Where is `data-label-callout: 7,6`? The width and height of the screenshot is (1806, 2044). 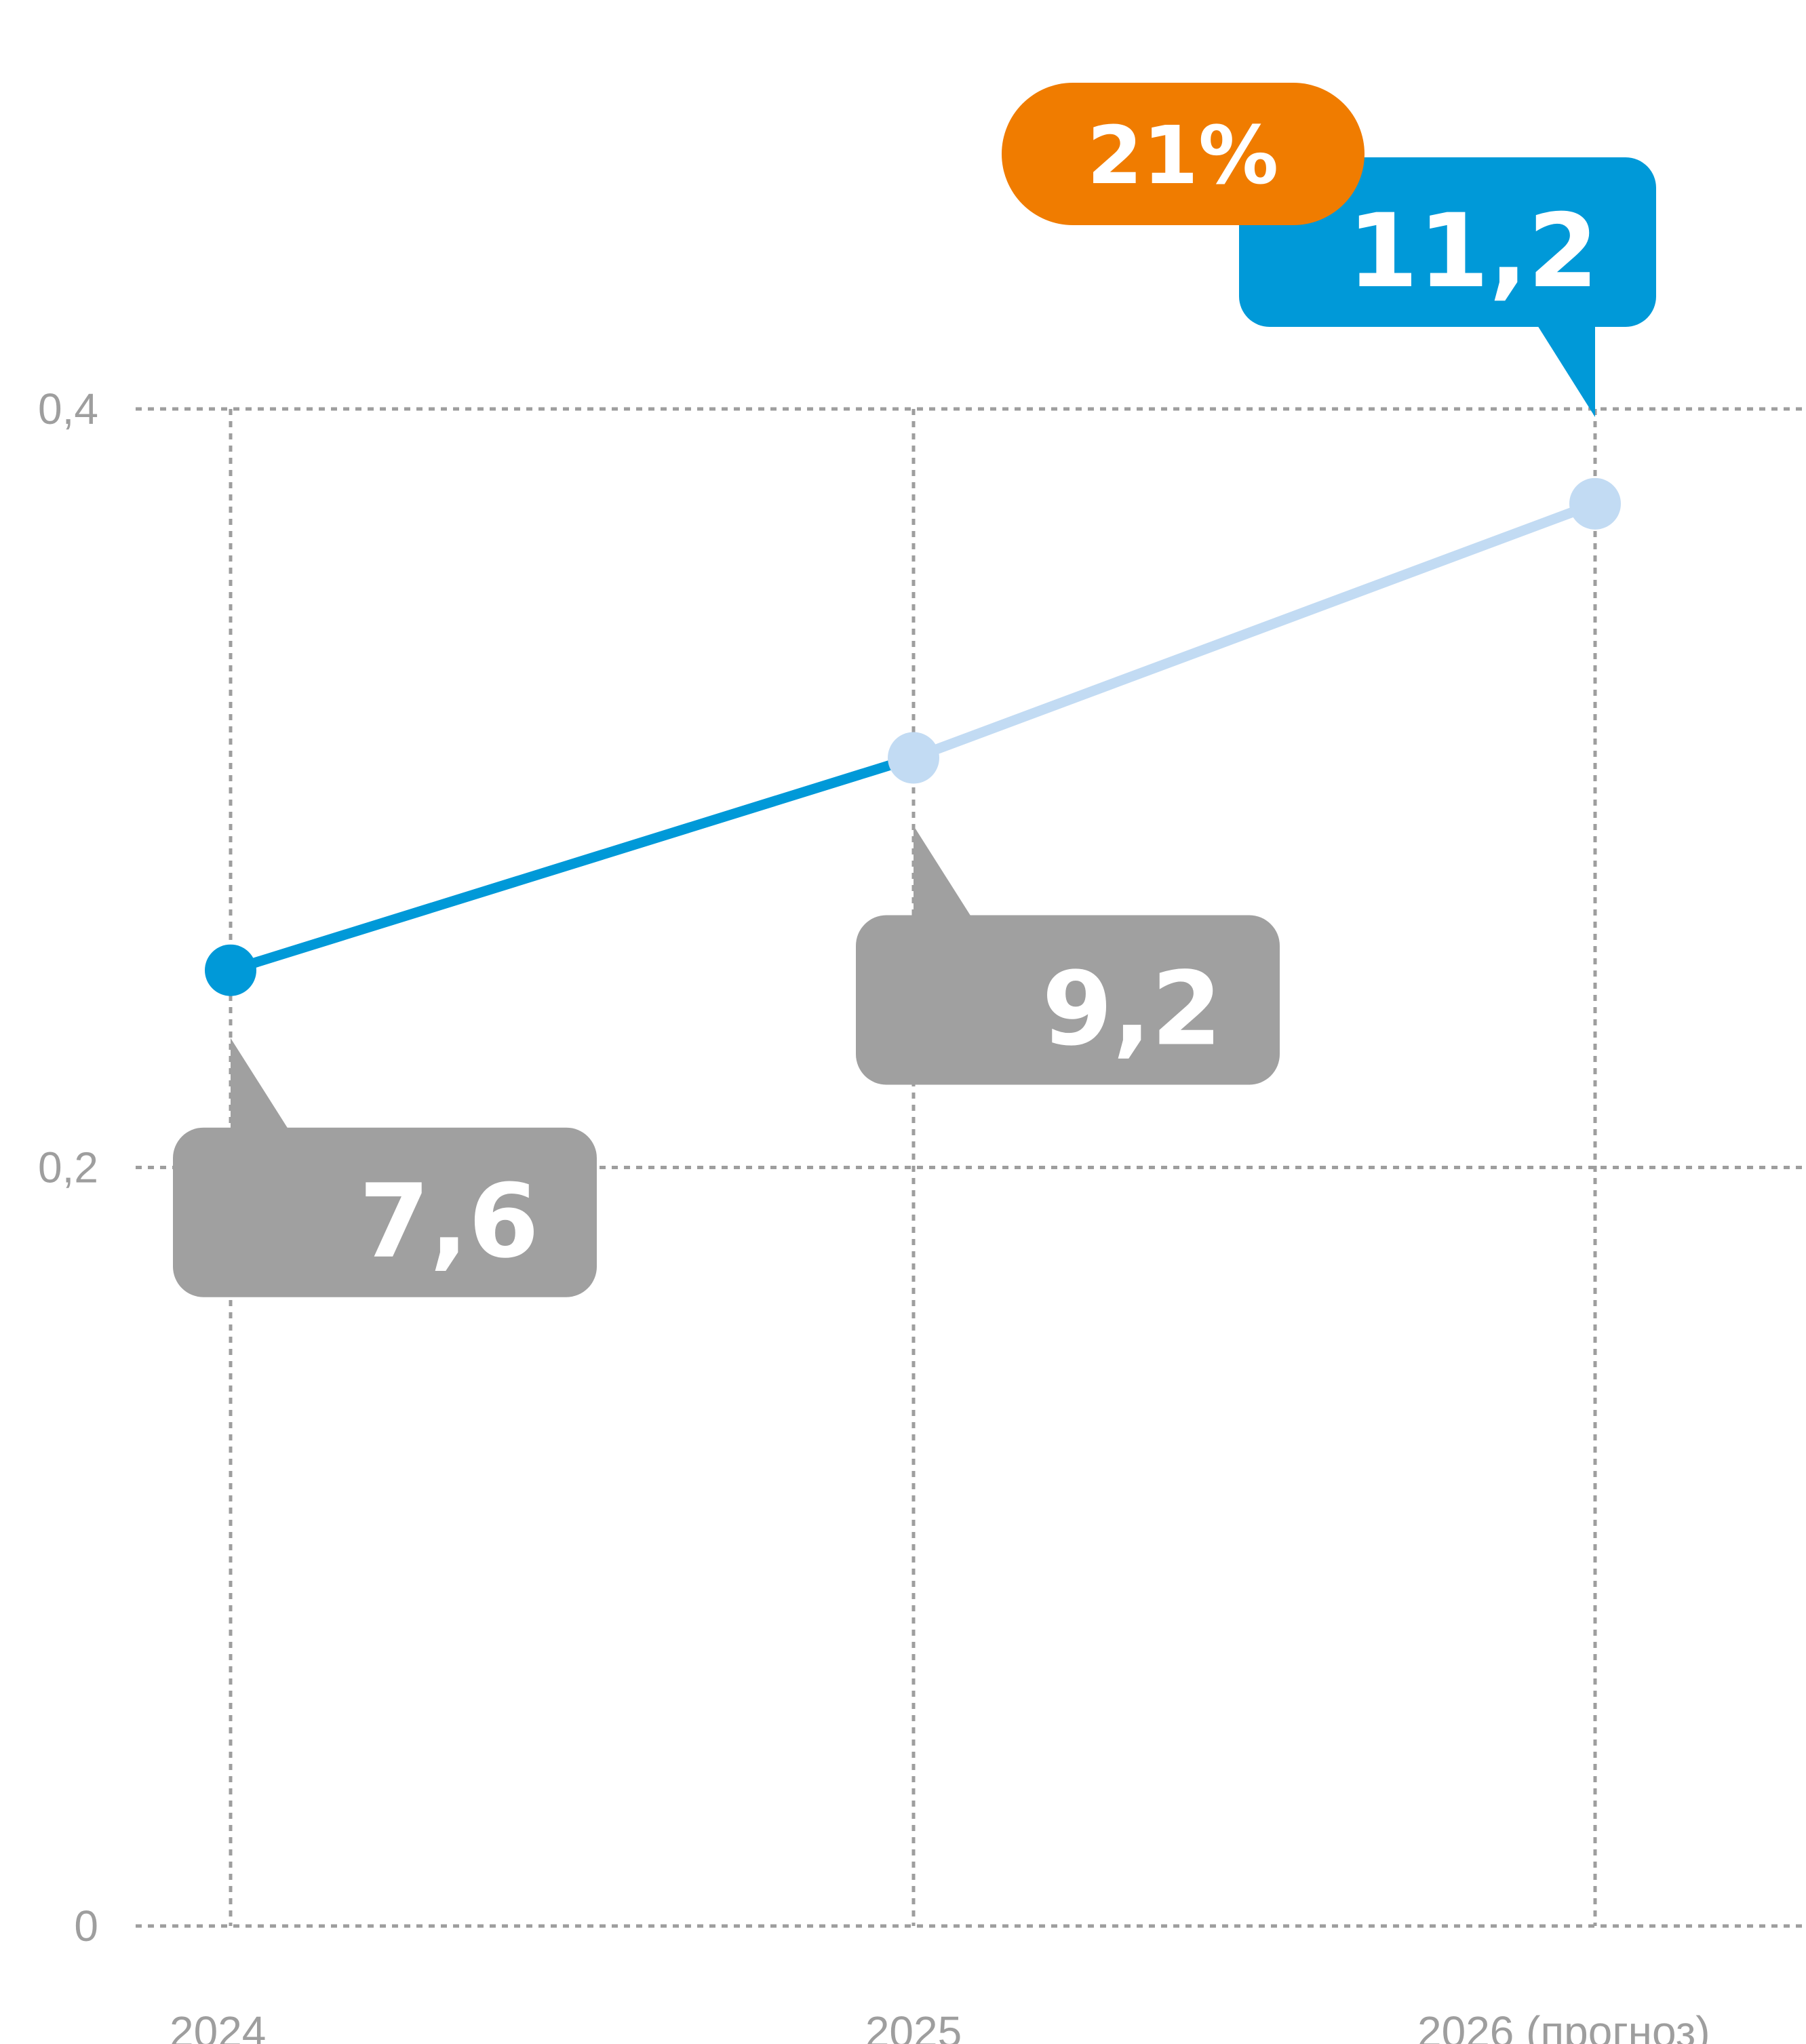 data-label-callout: 7,6 is located at coordinates (385, 1167).